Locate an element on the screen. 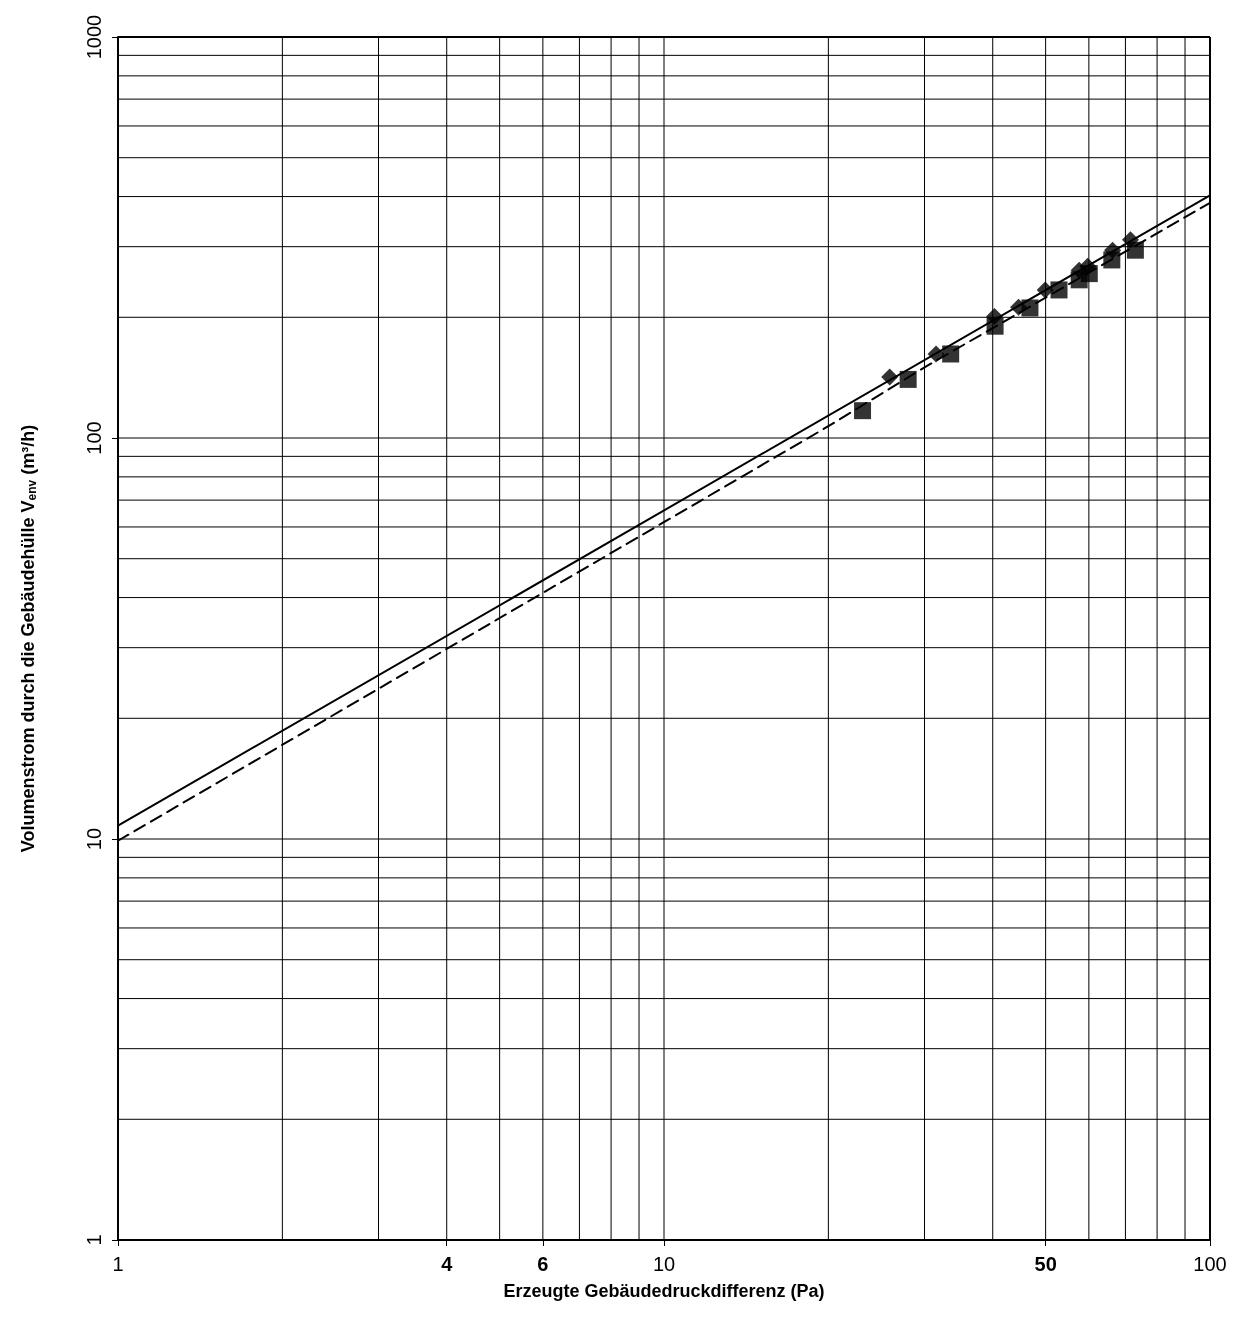 Image resolution: width=1246 pixels, height=1328 pixels. x-tick-label: 10 is located at coordinates (664, 1264).